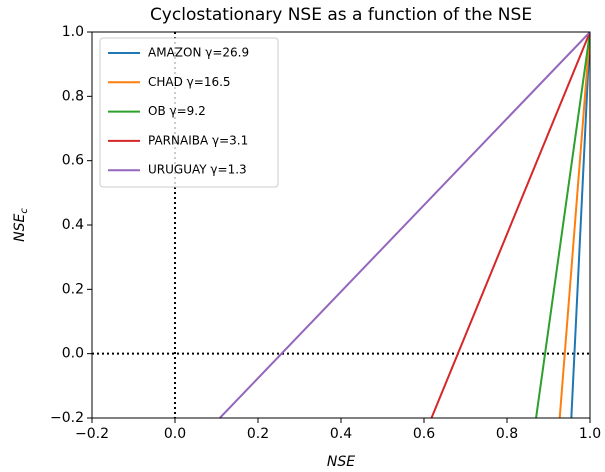 The image size is (605, 472). What do you see at coordinates (590, 434) in the screenshot?
I see `x-tick-label: 1.0` at bounding box center [590, 434].